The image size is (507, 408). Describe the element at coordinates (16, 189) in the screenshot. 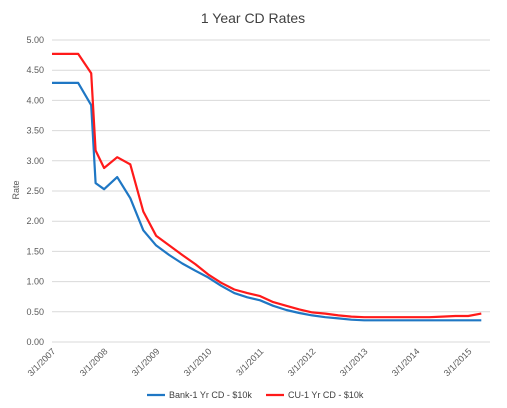

I see `y-axis-label: Rate` at that location.